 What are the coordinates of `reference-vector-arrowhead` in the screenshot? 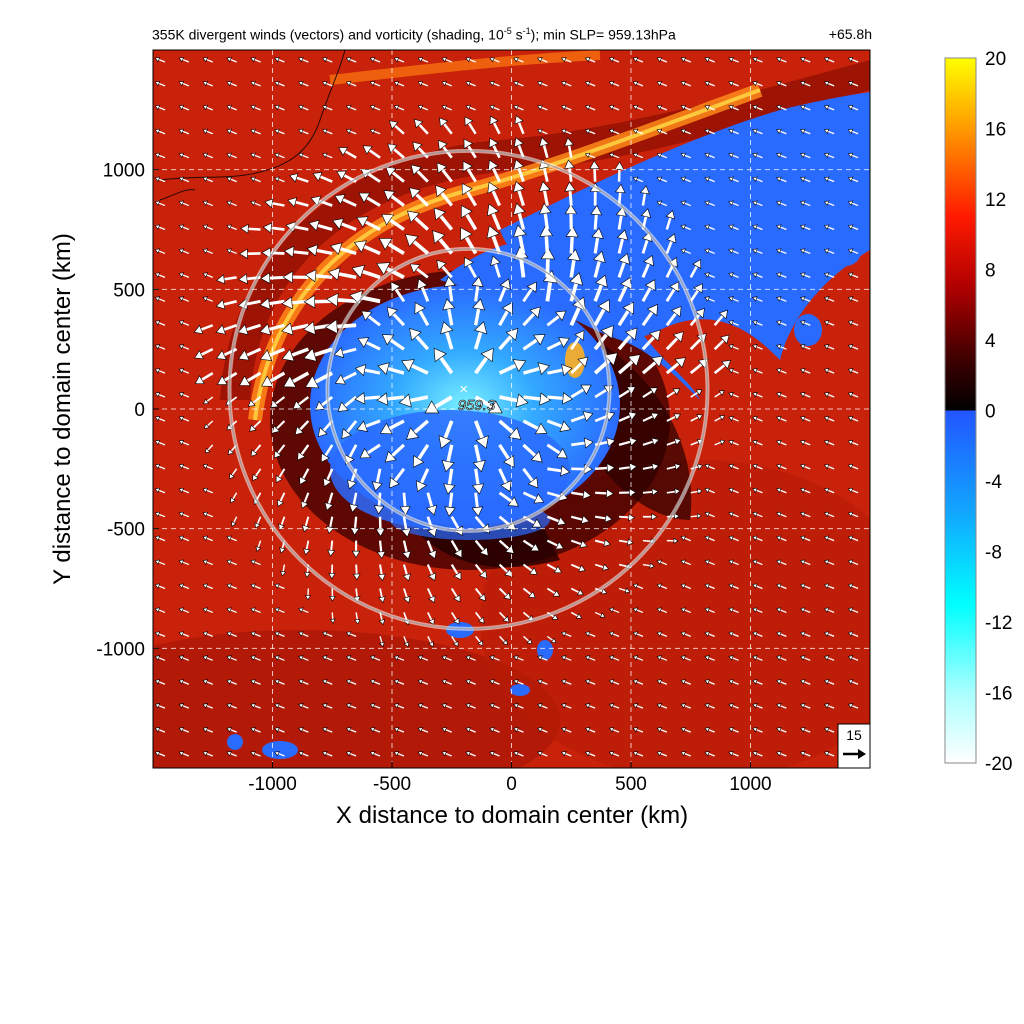 It's located at (862, 754).